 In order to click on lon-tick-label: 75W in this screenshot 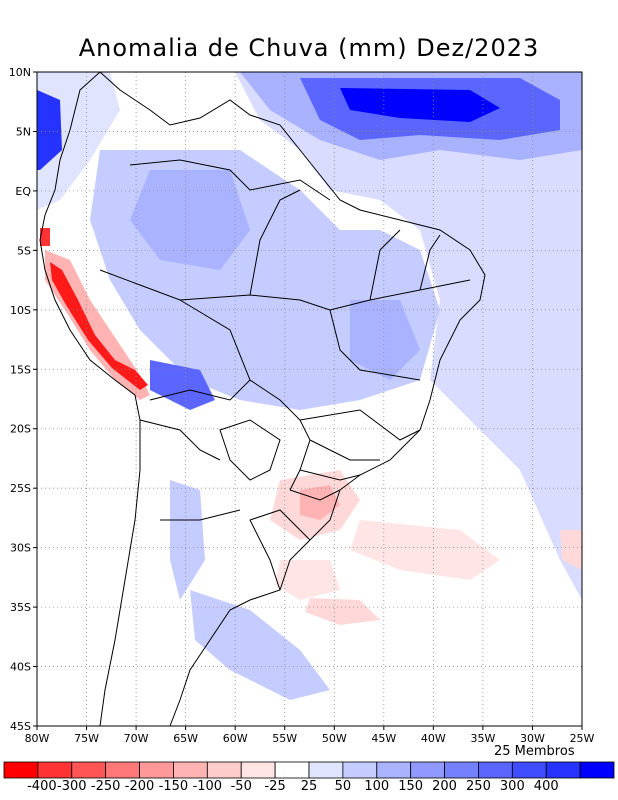, I will do `click(86, 738)`.